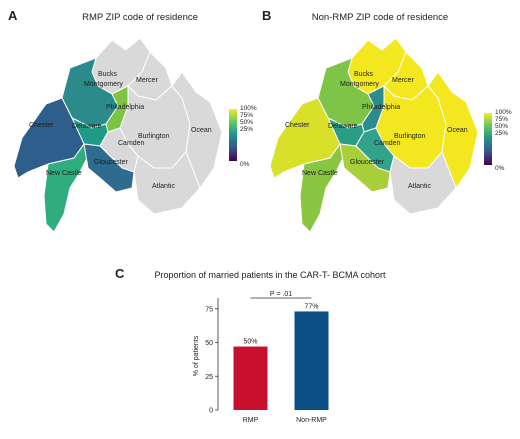  Describe the element at coordinates (120, 273) in the screenshot. I see `panel-c-letter: C` at that location.